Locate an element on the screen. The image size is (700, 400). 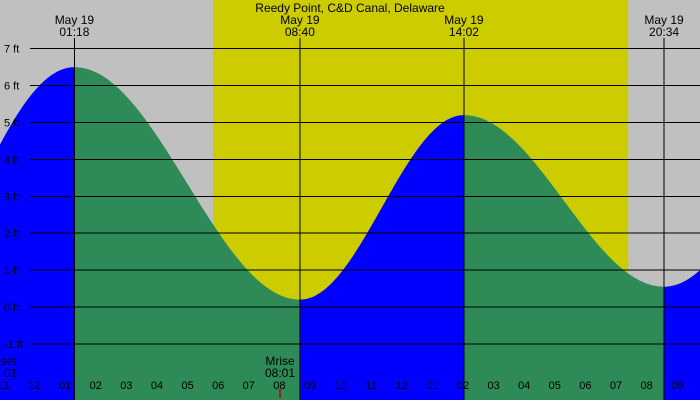
y-tick-label: -1 ft is located at coordinates (13, 345).